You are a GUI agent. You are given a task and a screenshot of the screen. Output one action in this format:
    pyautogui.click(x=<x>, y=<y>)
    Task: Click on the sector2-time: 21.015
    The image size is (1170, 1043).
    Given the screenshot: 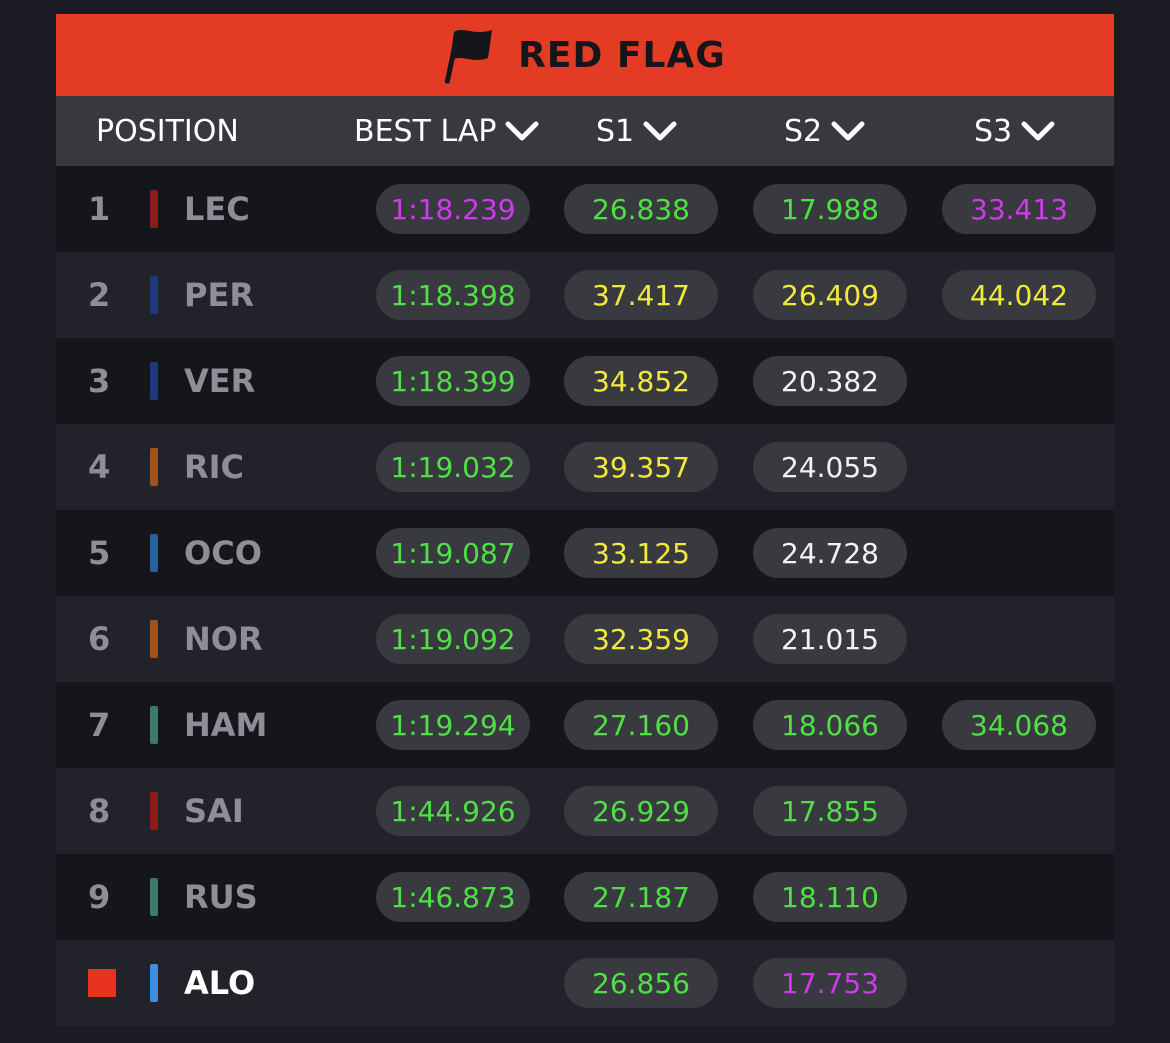 What is the action you would take?
    pyautogui.click(x=830, y=639)
    